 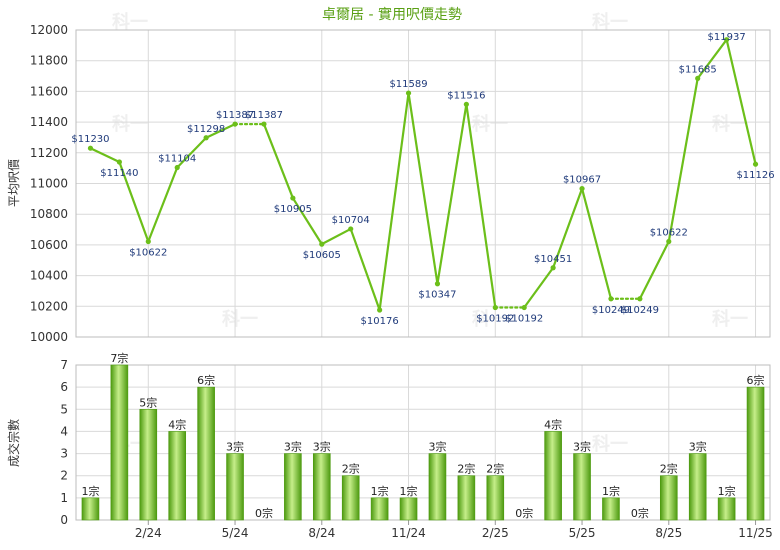 I want to click on volume-data-label: 7宗, so click(x=119, y=358).